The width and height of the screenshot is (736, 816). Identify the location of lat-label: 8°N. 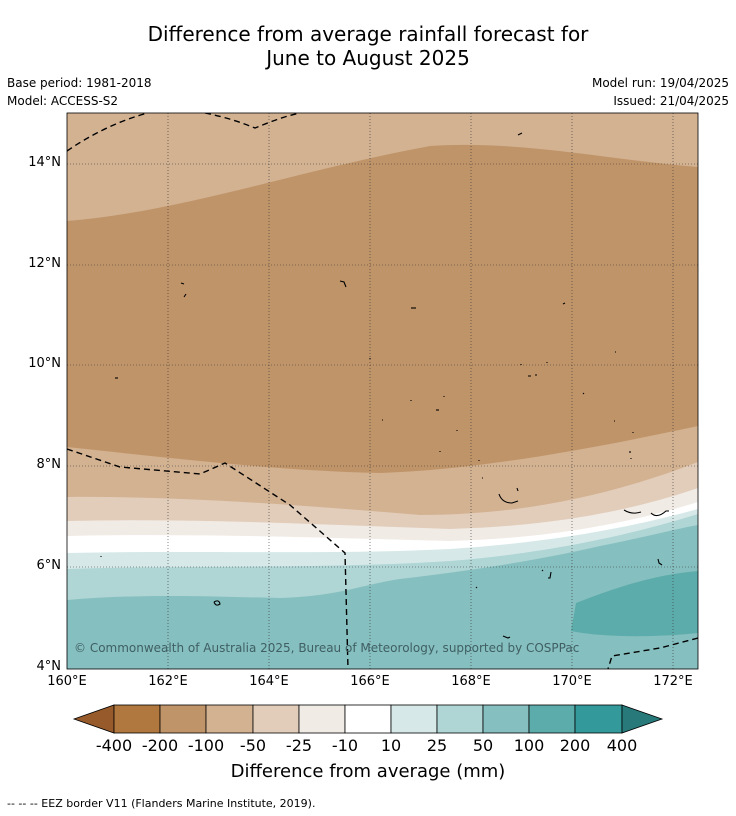
(49, 464).